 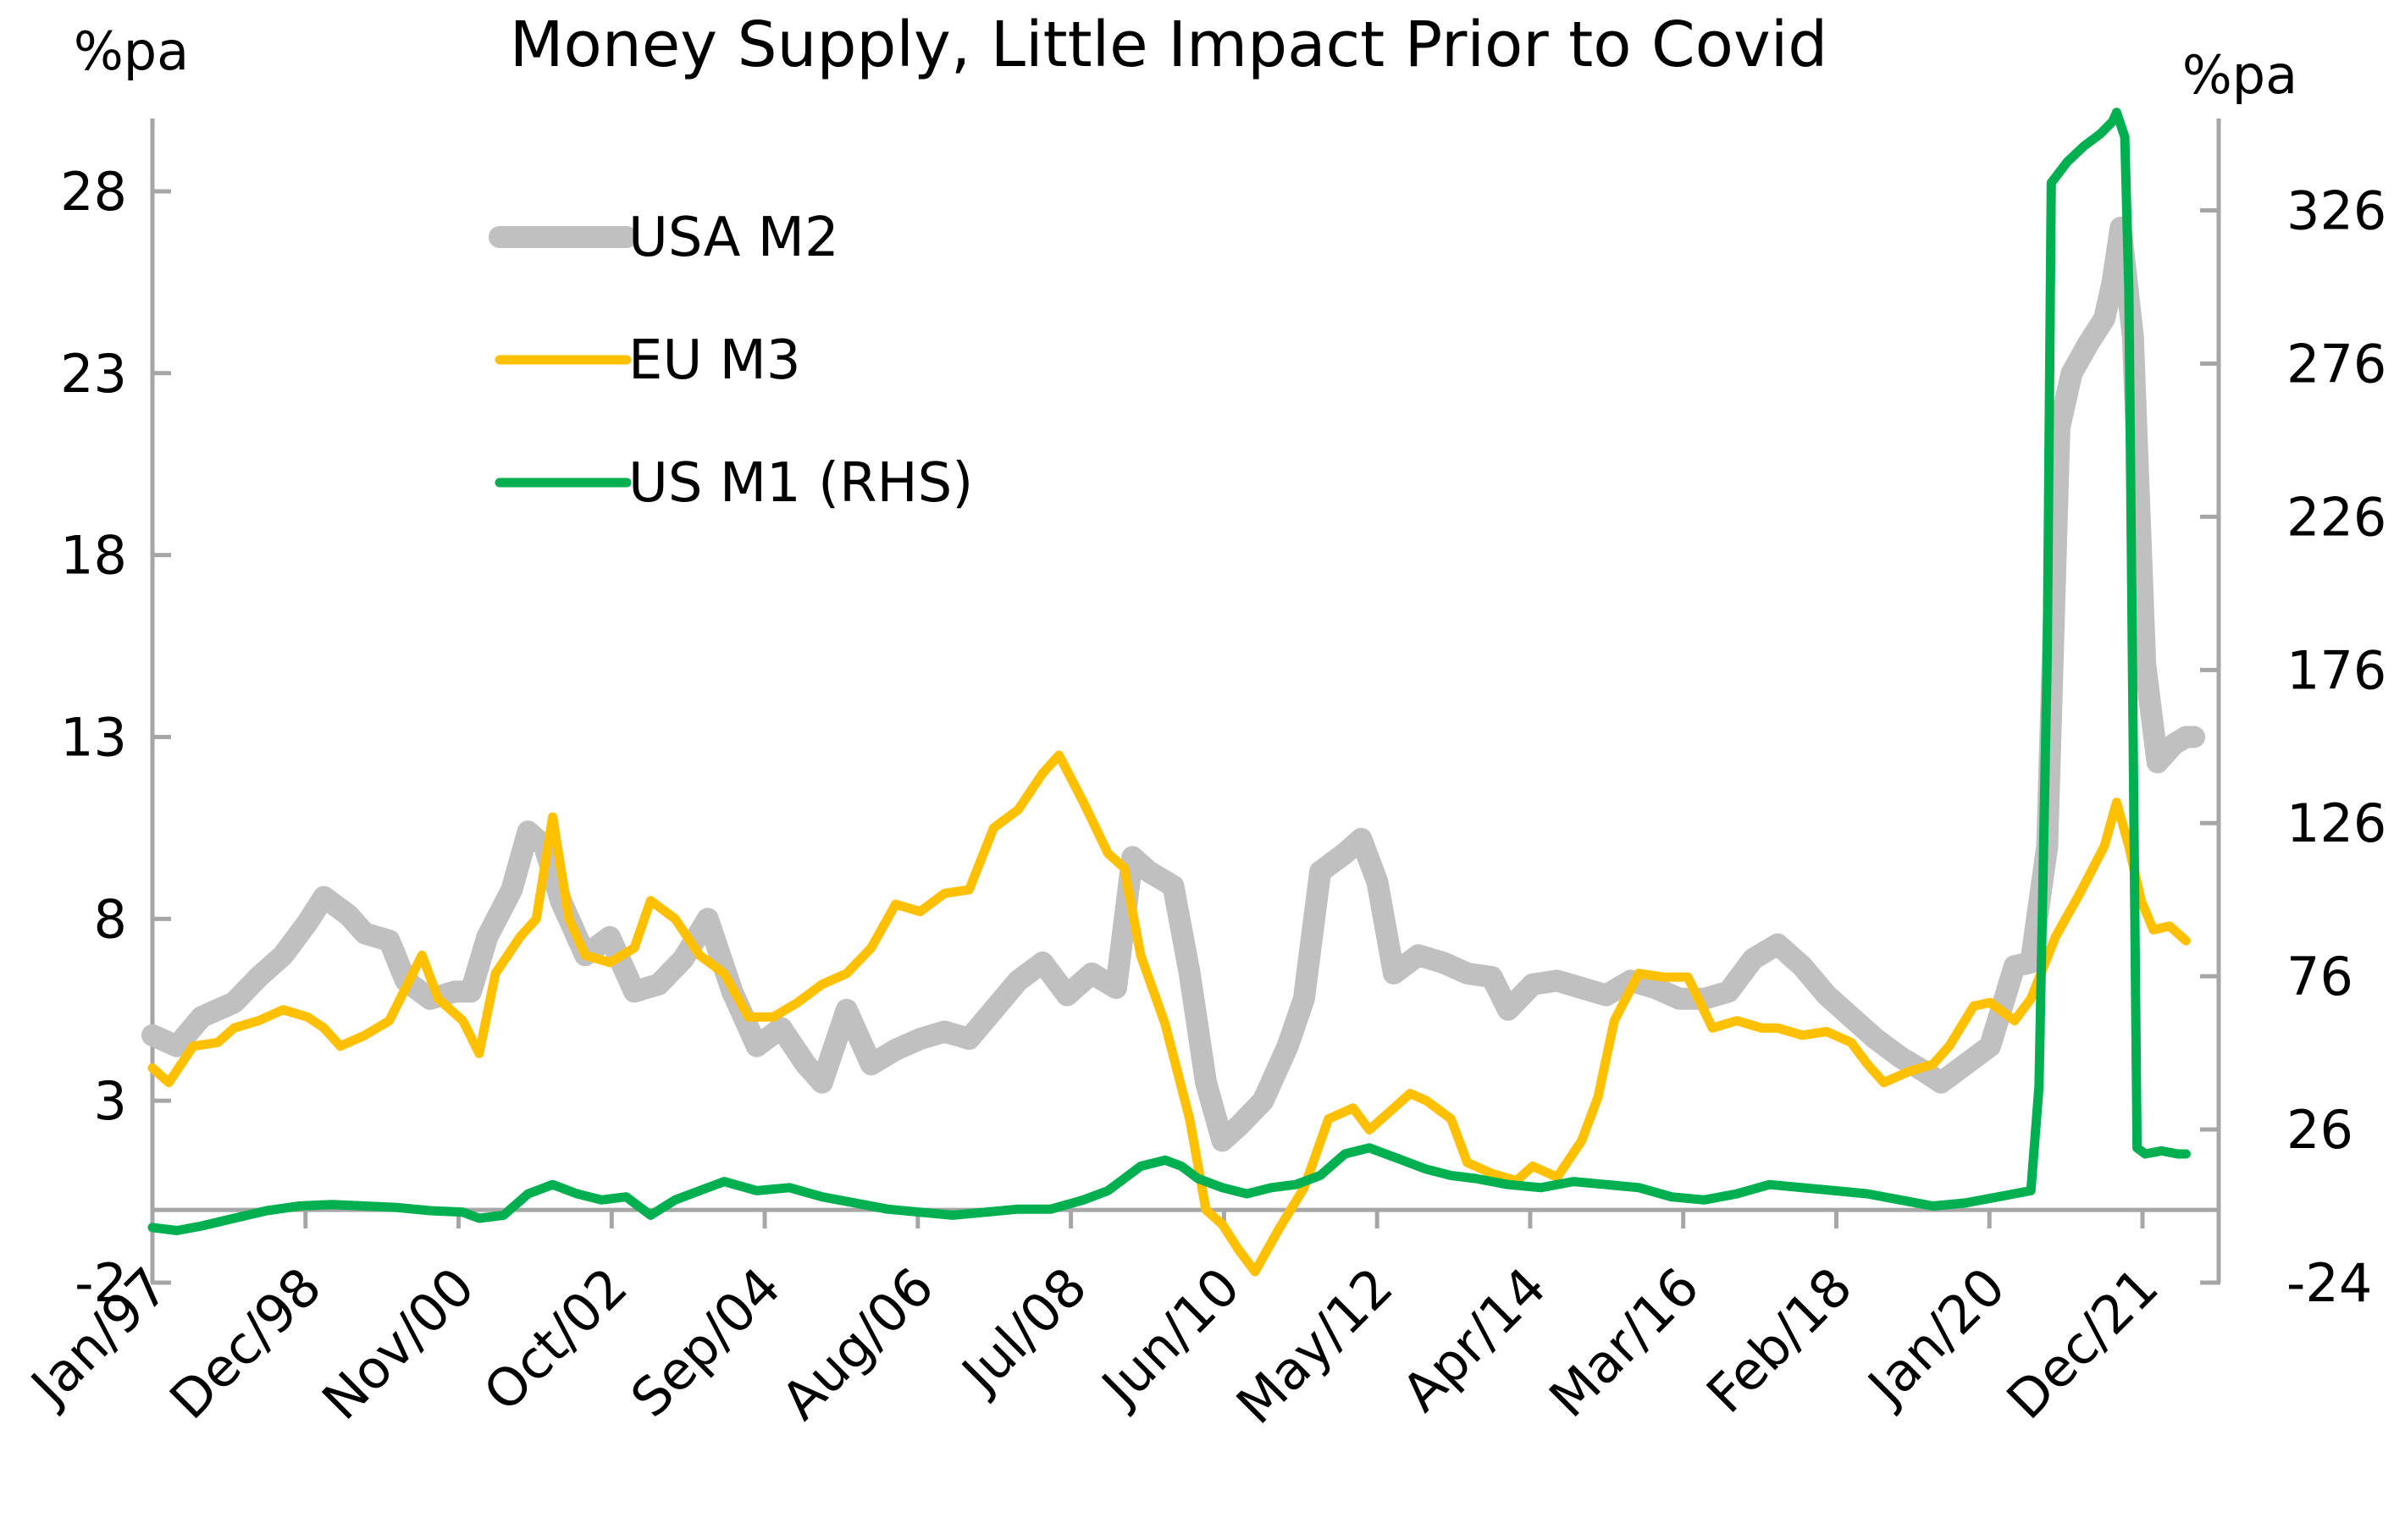 I want to click on right-tick-label: 126, so click(x=2336, y=823).